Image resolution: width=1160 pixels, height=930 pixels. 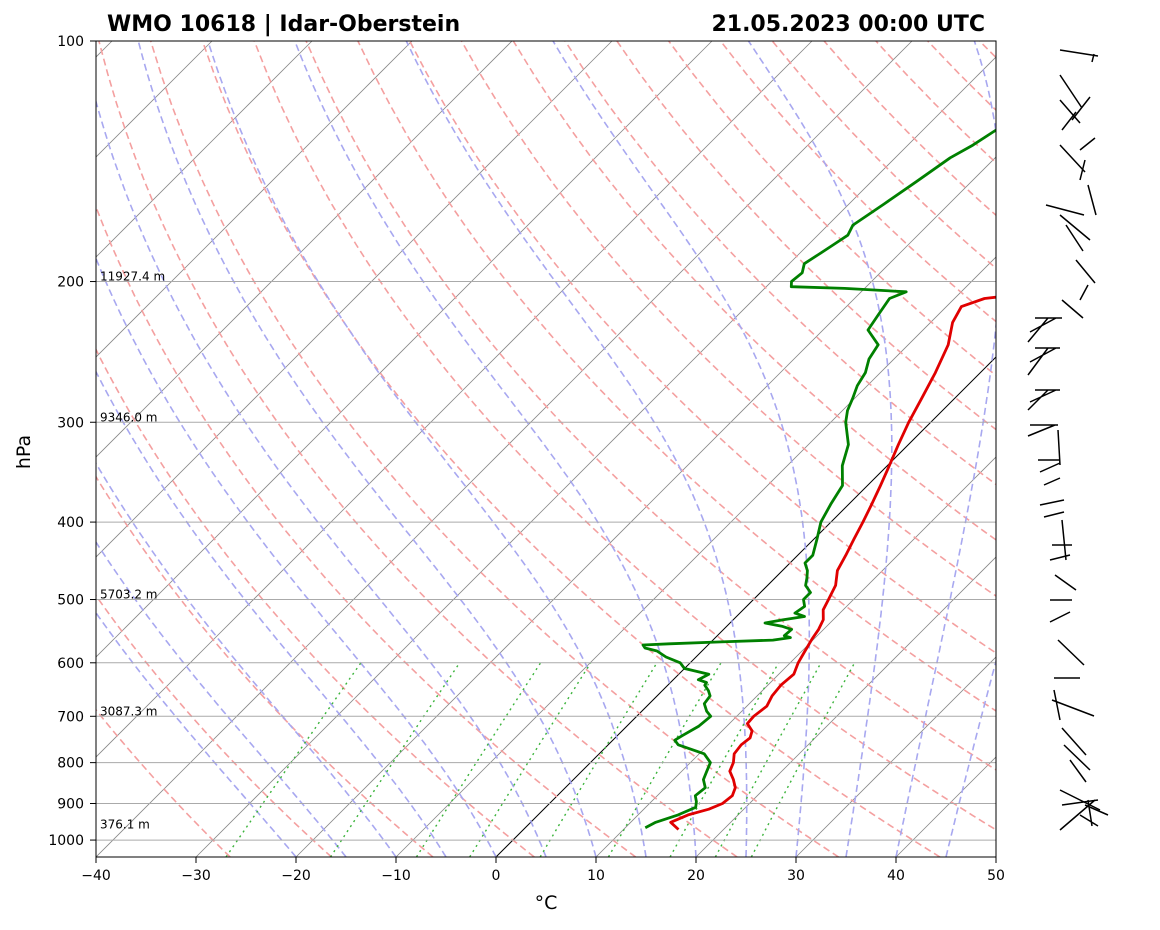 I want to click on x-tick-label: 30, so click(x=796, y=876).